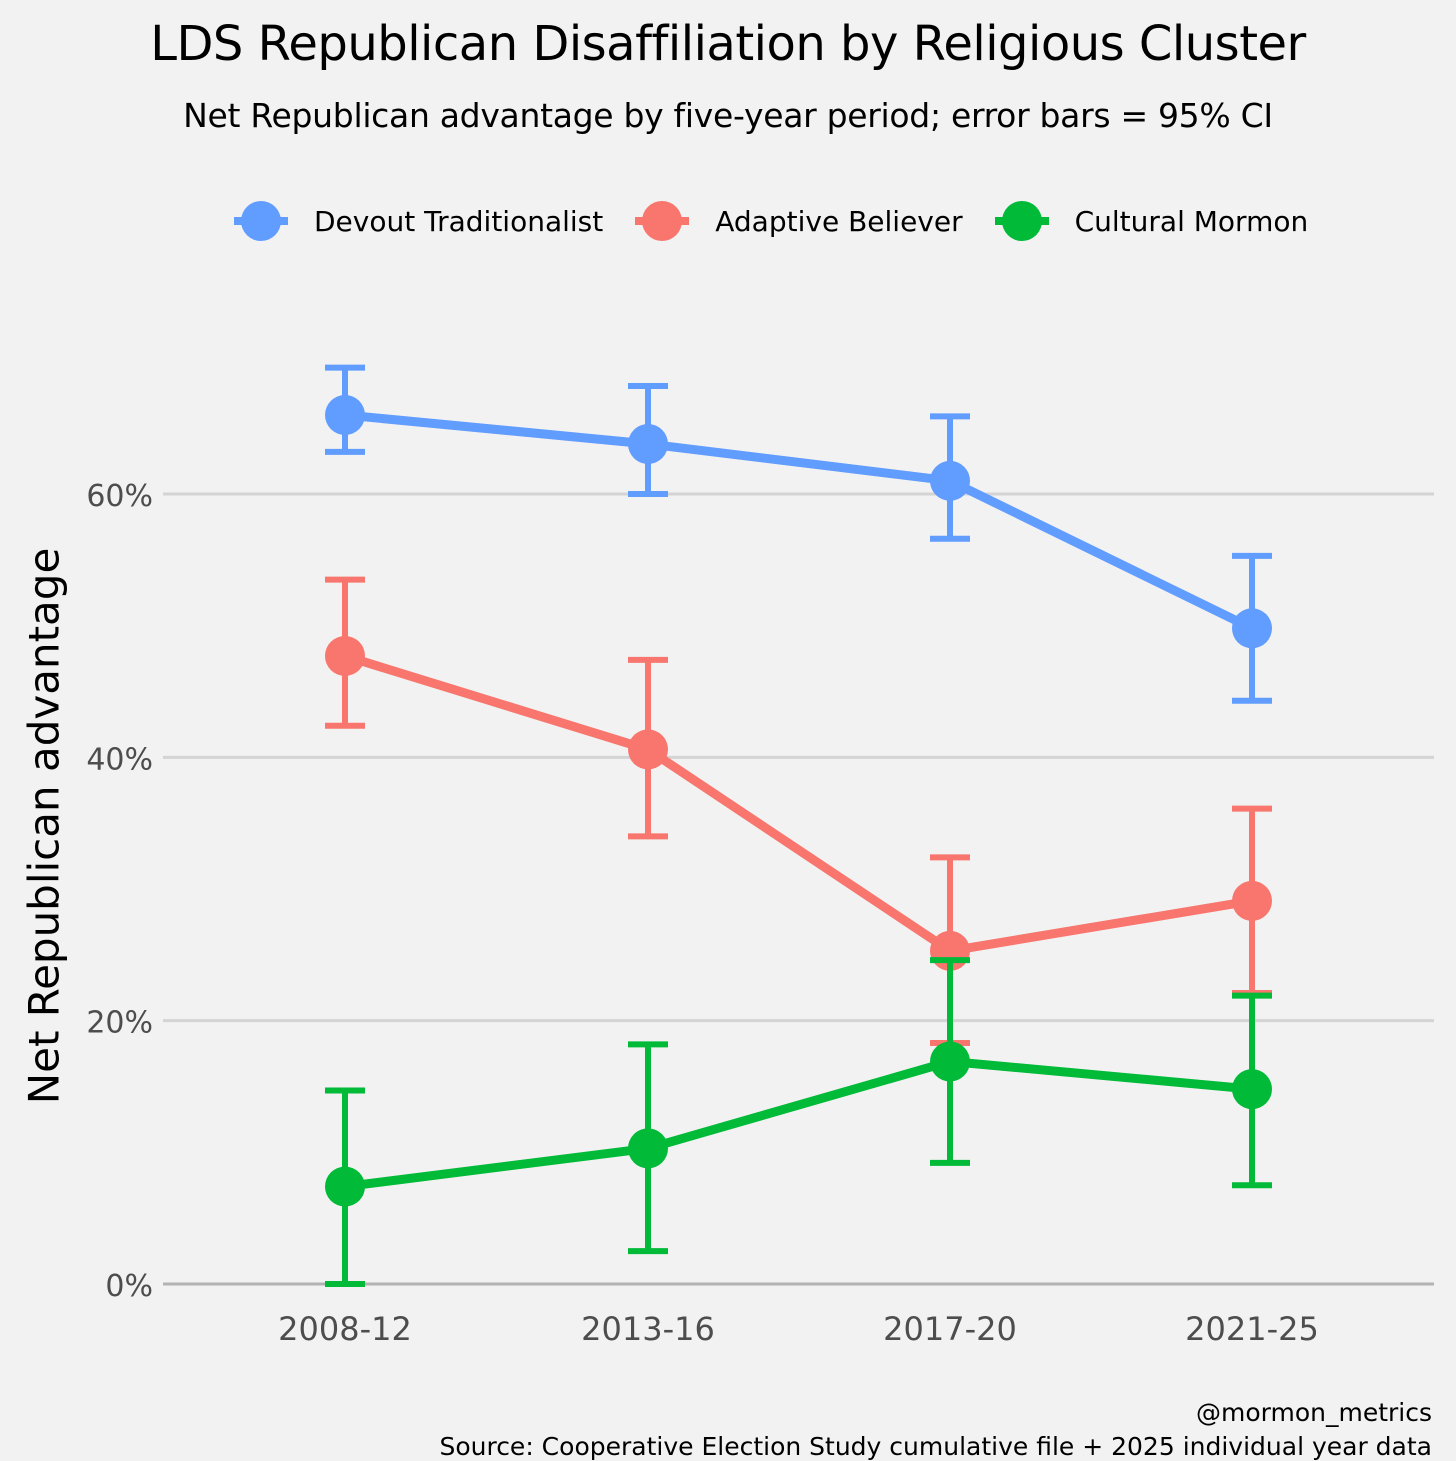  I want to click on y-tick-label: 20%, so click(119, 1023).